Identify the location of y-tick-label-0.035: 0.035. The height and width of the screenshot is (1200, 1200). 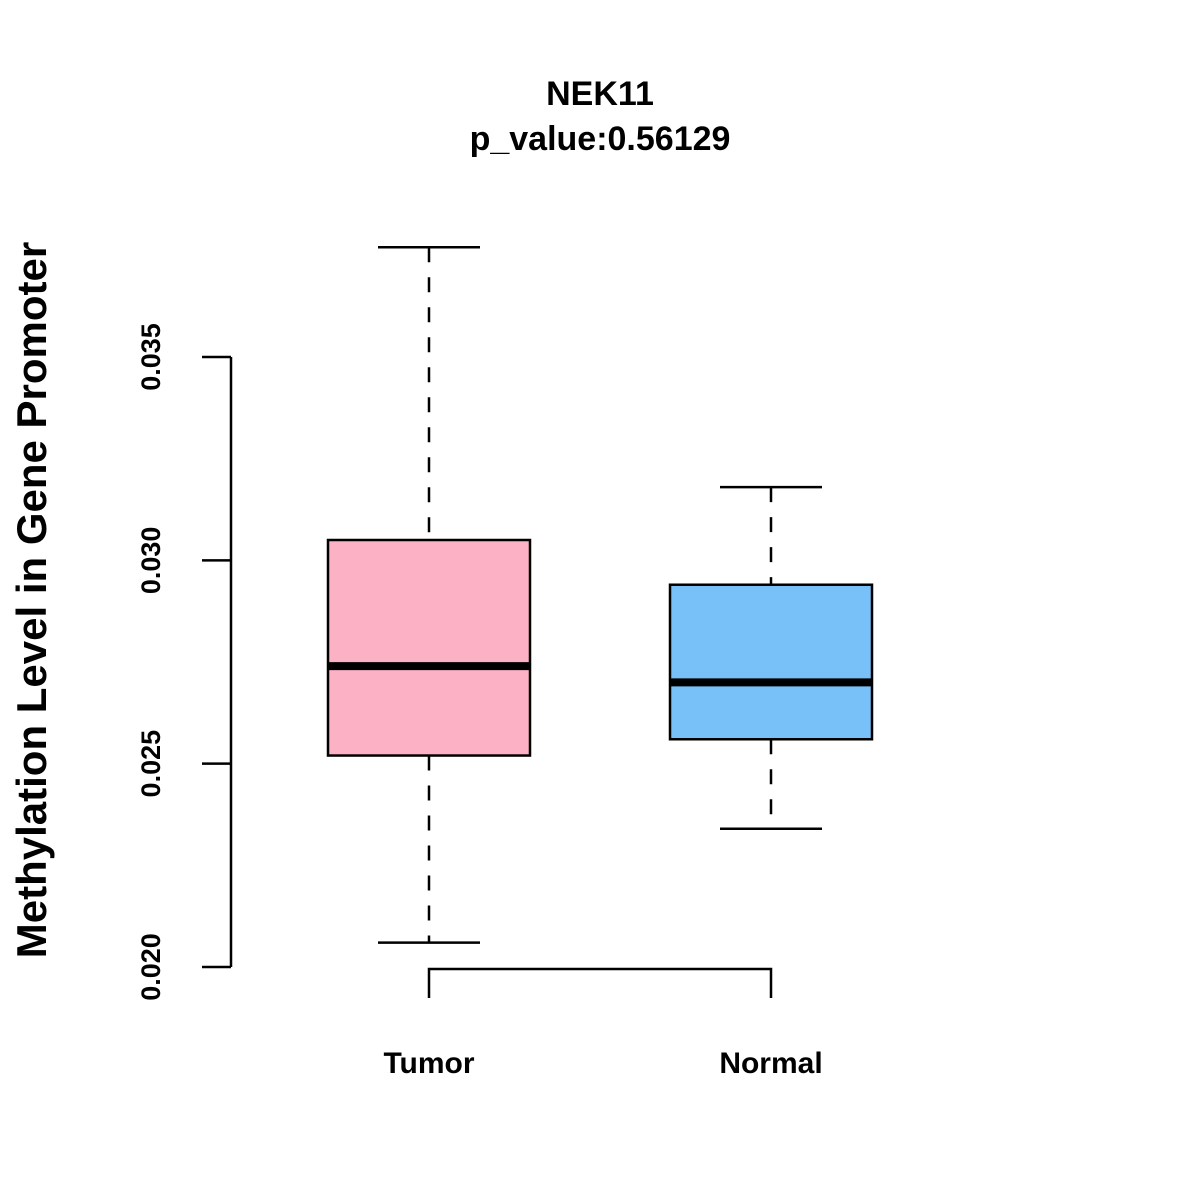
(151, 357).